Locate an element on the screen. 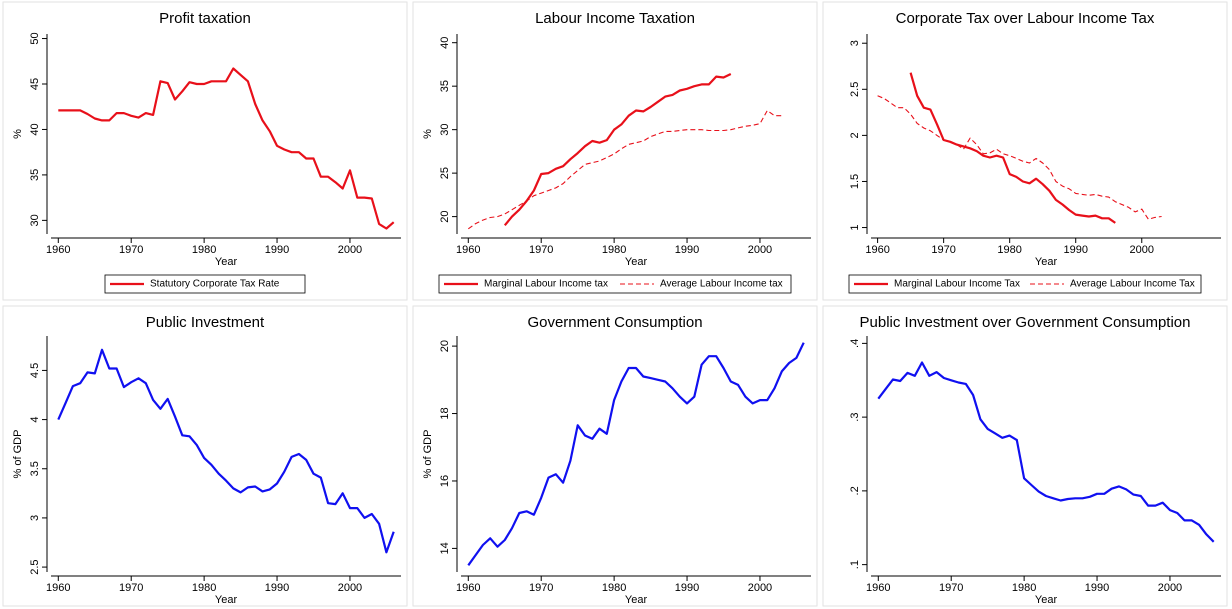  y-tick-label: 1.5 is located at coordinates (855, 181).